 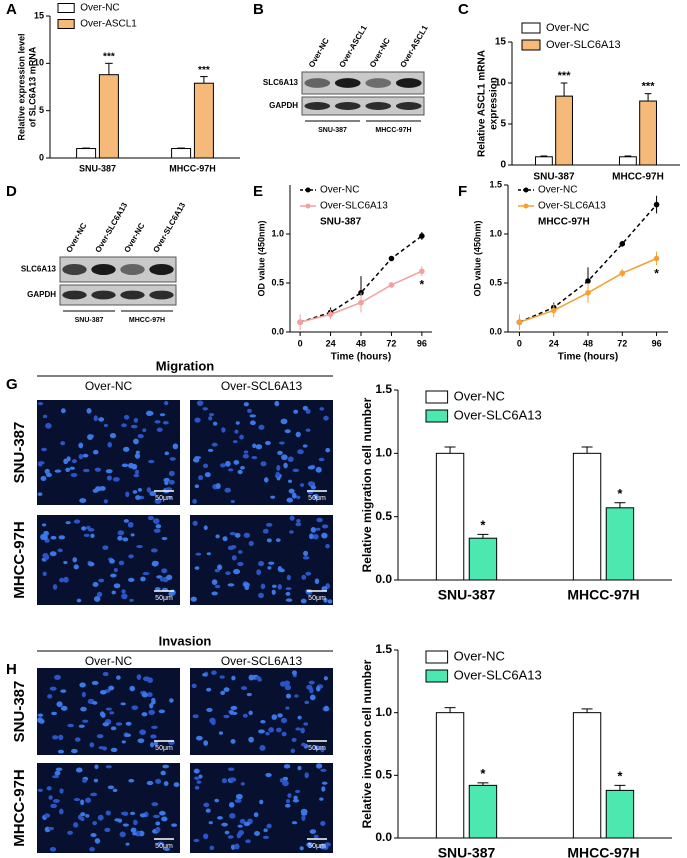 I want to click on group-label: SNU-387, so click(x=89, y=320).